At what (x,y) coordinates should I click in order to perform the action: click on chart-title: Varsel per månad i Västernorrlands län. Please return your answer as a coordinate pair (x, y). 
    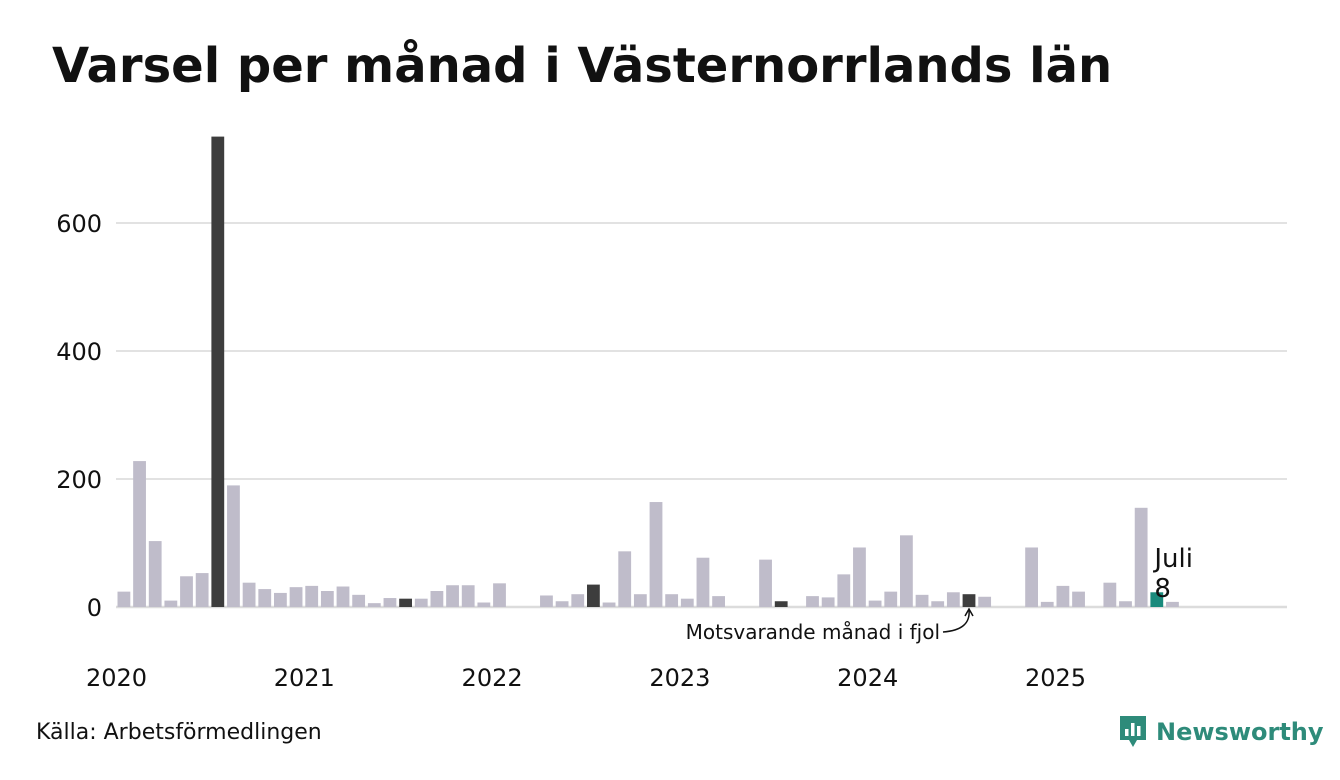
    Looking at the image, I should click on (582, 66).